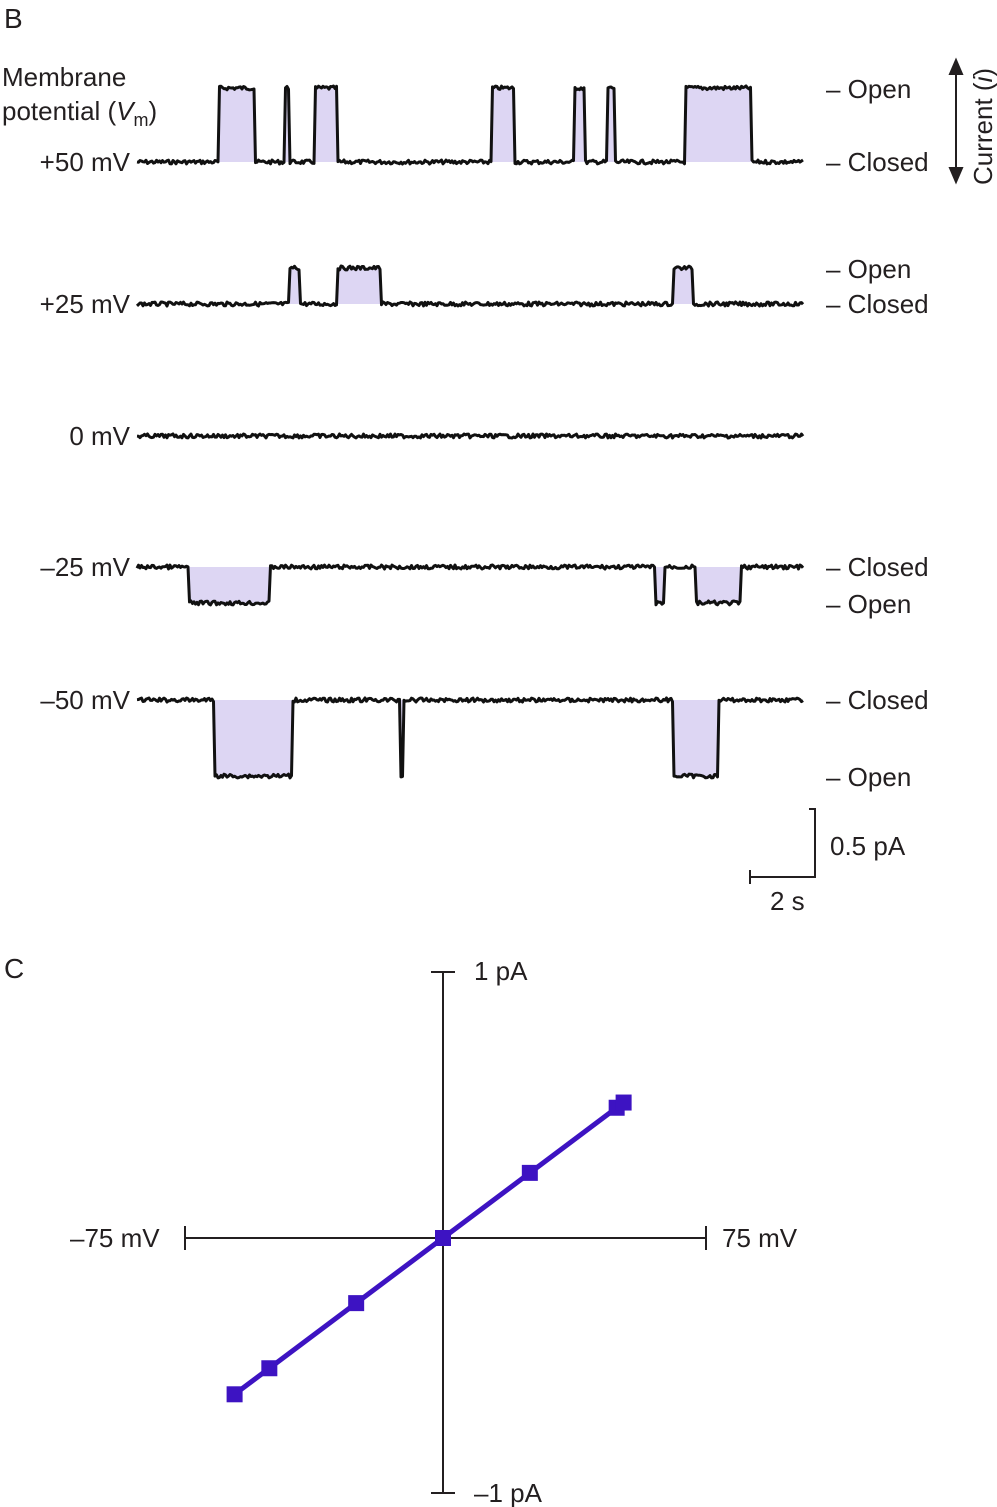  Describe the element at coordinates (508, 1492) in the screenshot. I see `y-min-label: –1 pA` at that location.